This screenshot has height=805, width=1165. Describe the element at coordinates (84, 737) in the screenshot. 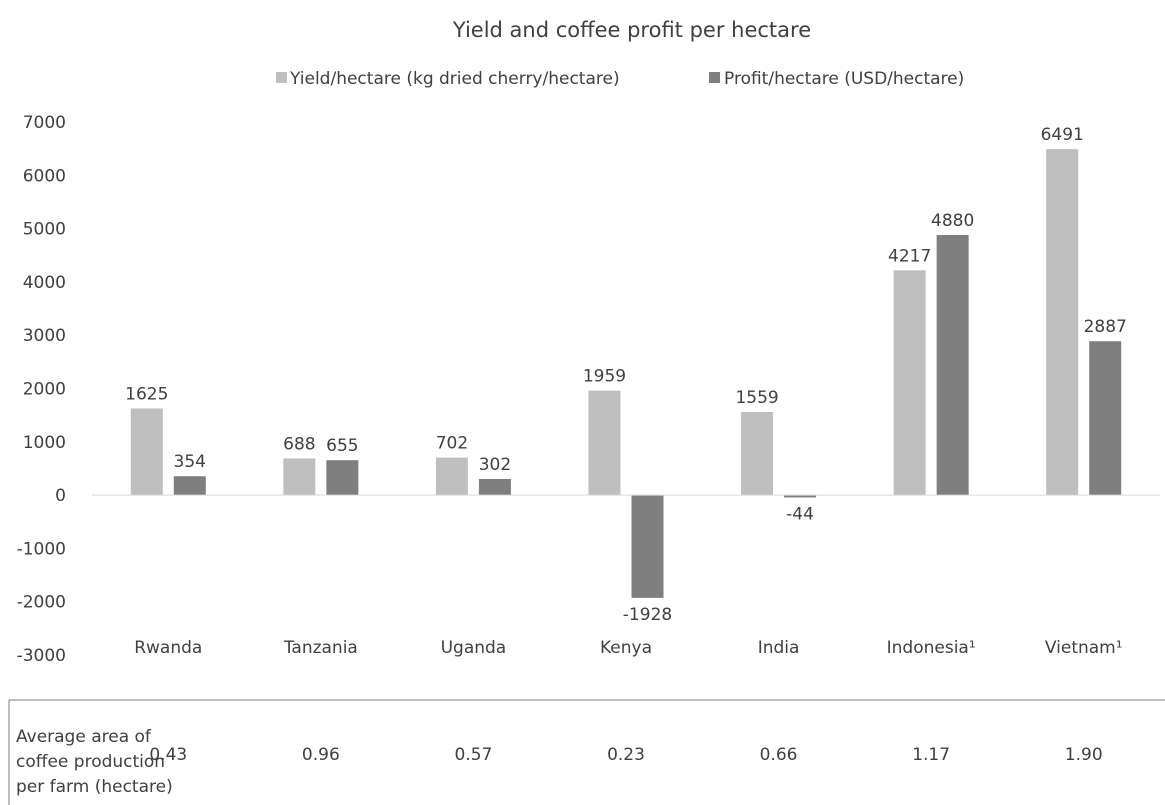

I see `table-row-label-line-1: Average area of` at that location.